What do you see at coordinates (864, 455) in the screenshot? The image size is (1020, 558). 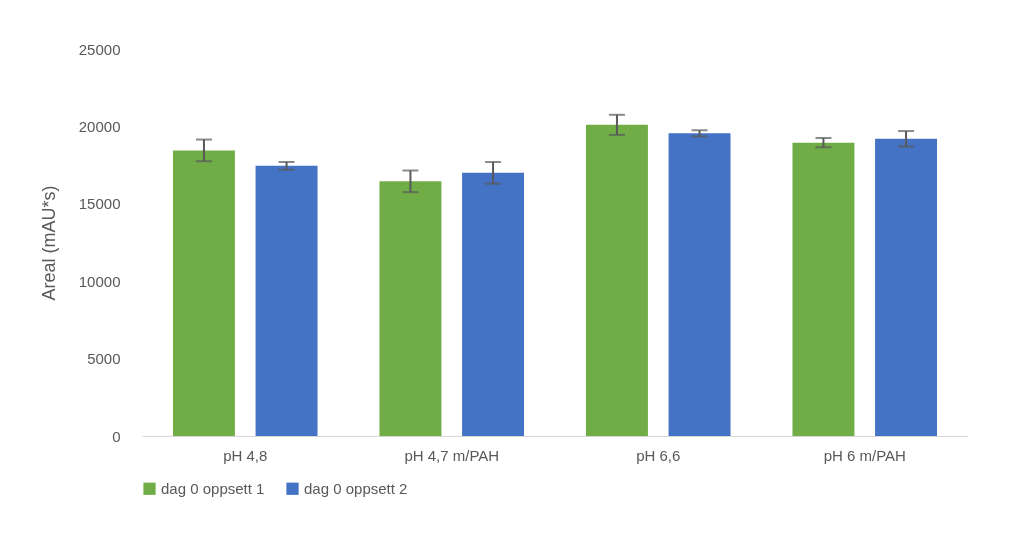 I see `x-tick-label: pH 6 m/PAH` at bounding box center [864, 455].